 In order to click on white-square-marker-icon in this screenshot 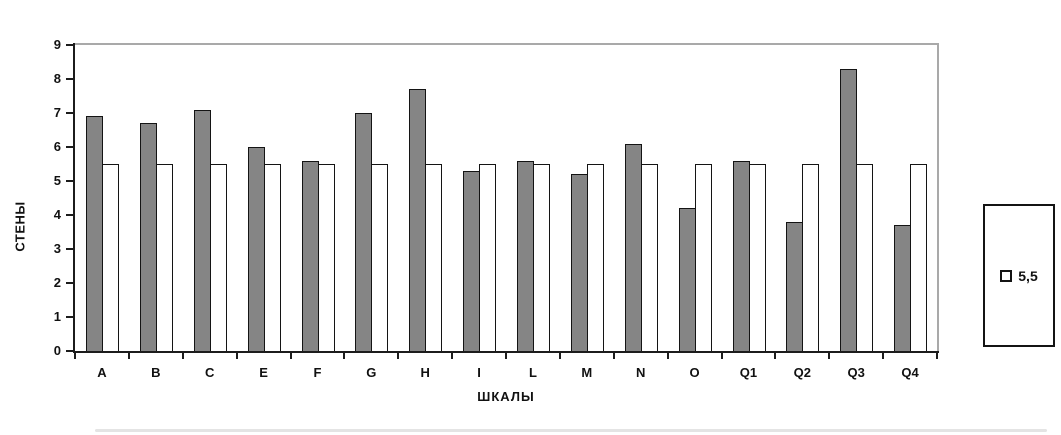, I will do `click(1006, 275)`.